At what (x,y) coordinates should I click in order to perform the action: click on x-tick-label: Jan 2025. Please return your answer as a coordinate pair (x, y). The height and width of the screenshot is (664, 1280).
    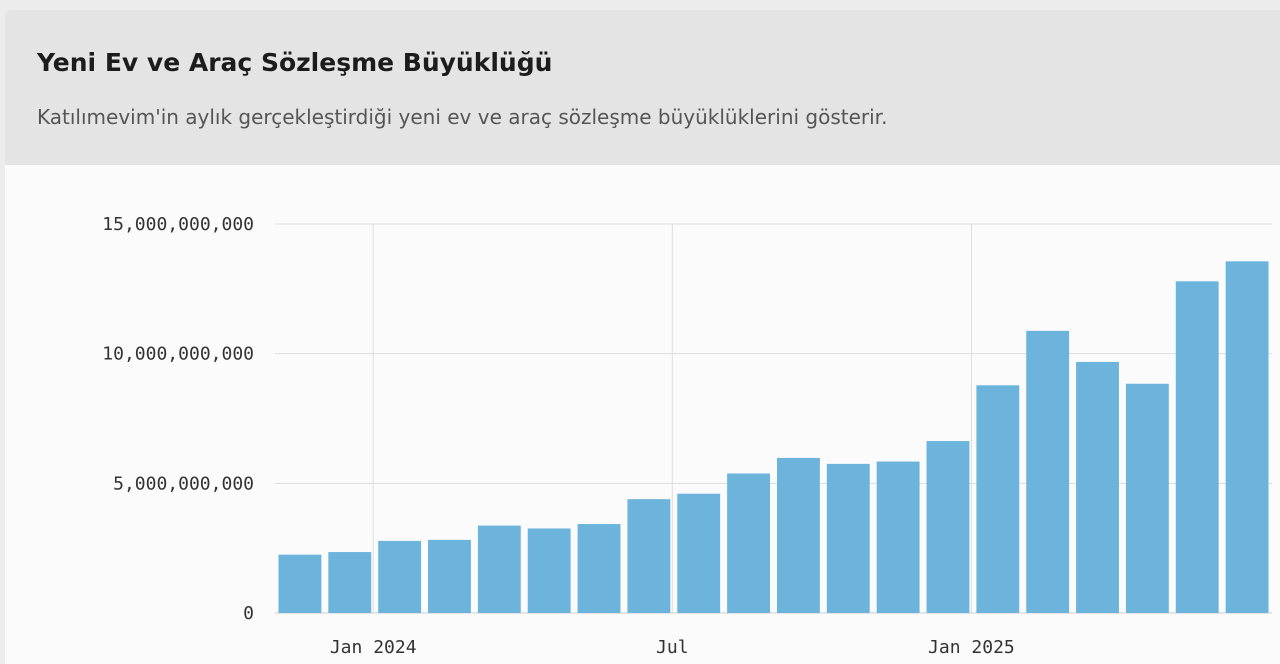
    Looking at the image, I should click on (971, 647).